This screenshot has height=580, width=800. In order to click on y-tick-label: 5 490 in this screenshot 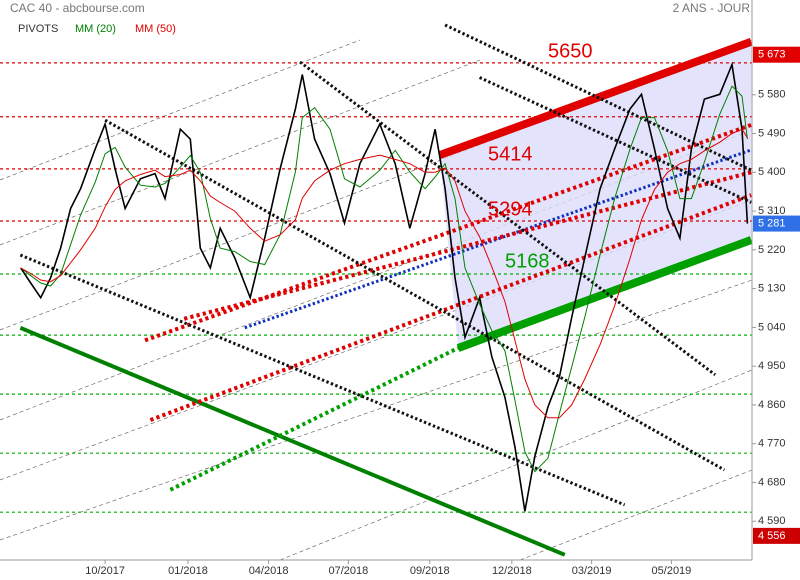, I will do `click(772, 133)`.